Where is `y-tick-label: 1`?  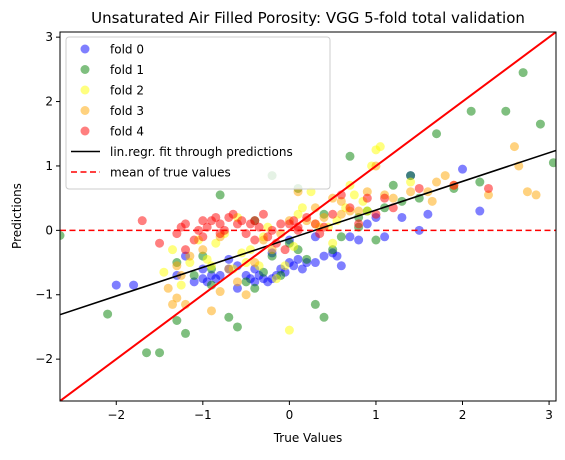
y-tick-label: 1 is located at coordinates (49, 166).